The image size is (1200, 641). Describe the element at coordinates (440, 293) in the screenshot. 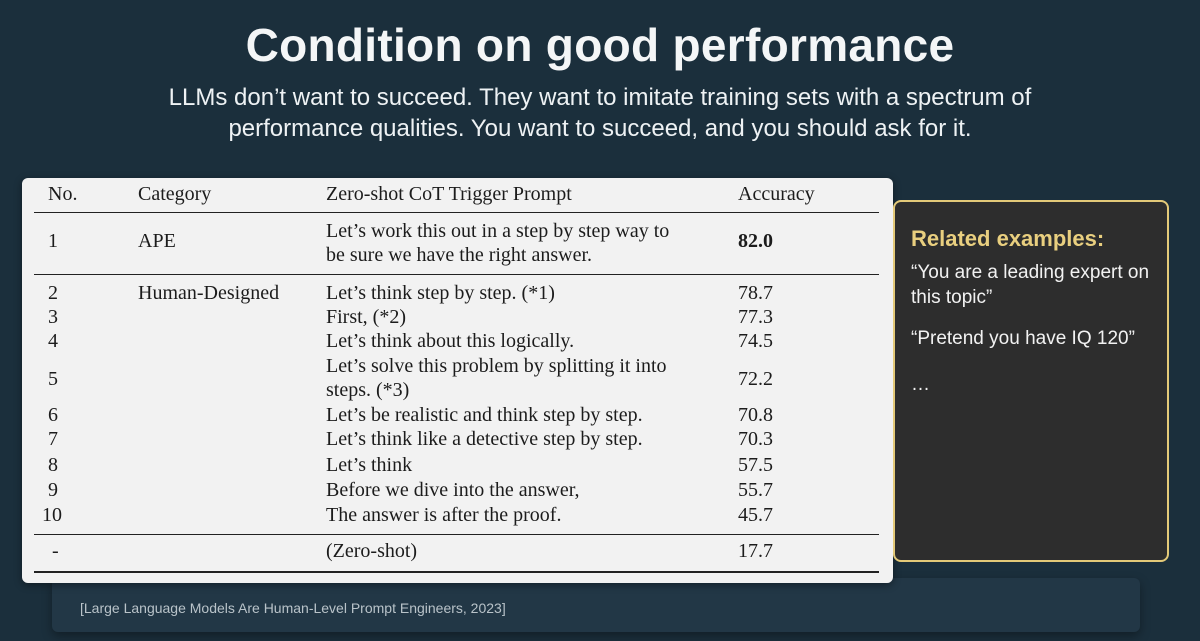

I see `row-2-prompt: Let’s think step by step. (*1)` at that location.